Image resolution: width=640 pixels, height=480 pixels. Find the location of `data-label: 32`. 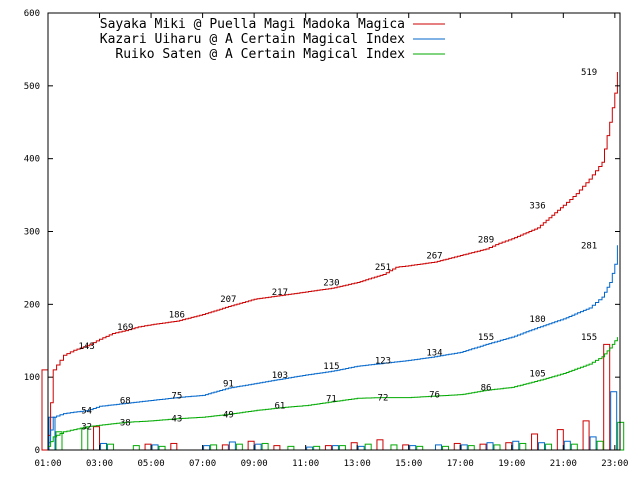

data-label: 32 is located at coordinates (86, 428).